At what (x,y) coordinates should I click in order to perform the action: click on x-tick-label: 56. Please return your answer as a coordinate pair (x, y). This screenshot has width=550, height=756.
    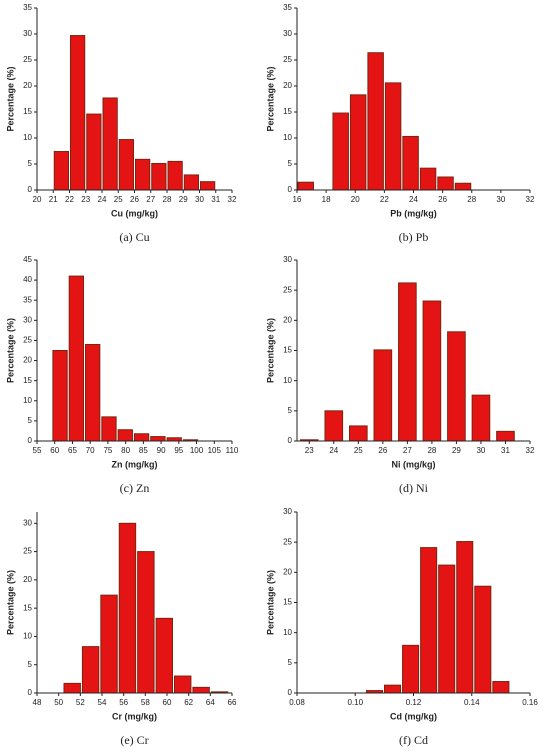
    Looking at the image, I should click on (123, 702).